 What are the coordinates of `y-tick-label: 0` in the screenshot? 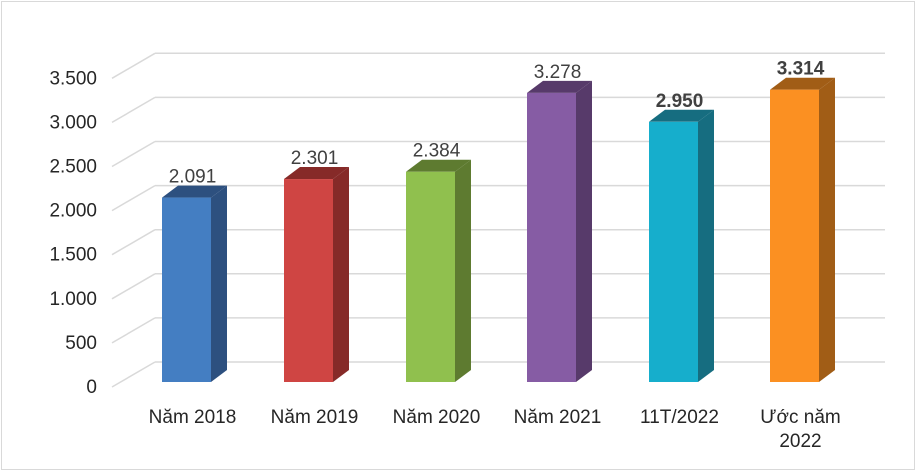 It's located at (91, 387).